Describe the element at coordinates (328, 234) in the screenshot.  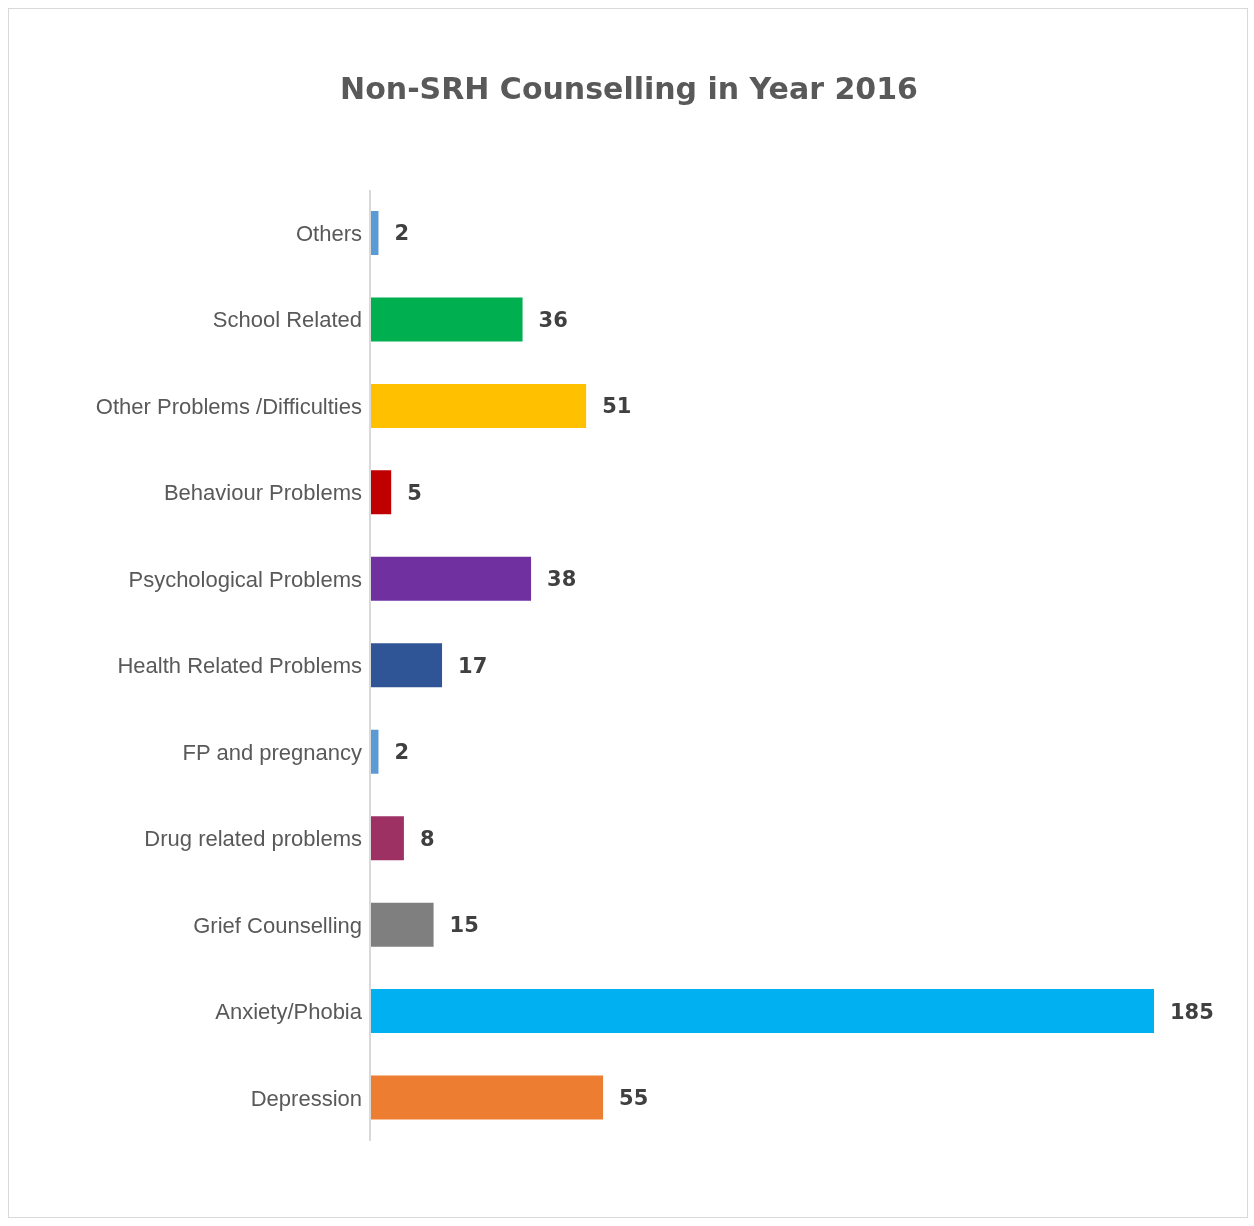
I see `y-tick-label: Others` at that location.